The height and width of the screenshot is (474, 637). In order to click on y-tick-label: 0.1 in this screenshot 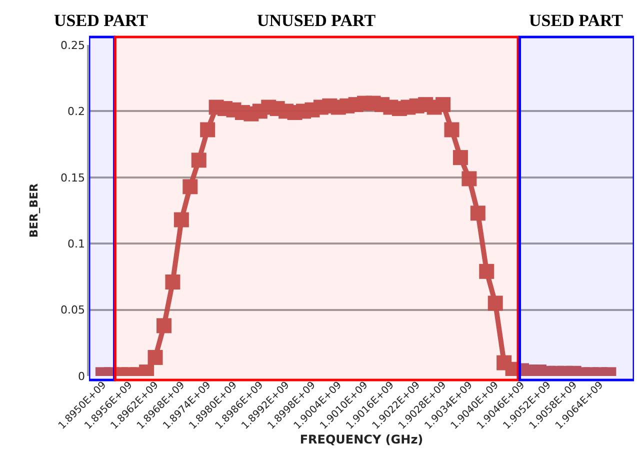, I will do `click(77, 243)`.